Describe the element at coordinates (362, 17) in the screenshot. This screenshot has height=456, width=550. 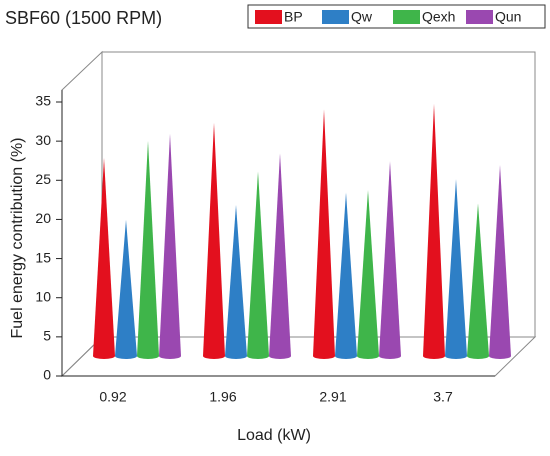
I see `legend-label: Qw` at that location.